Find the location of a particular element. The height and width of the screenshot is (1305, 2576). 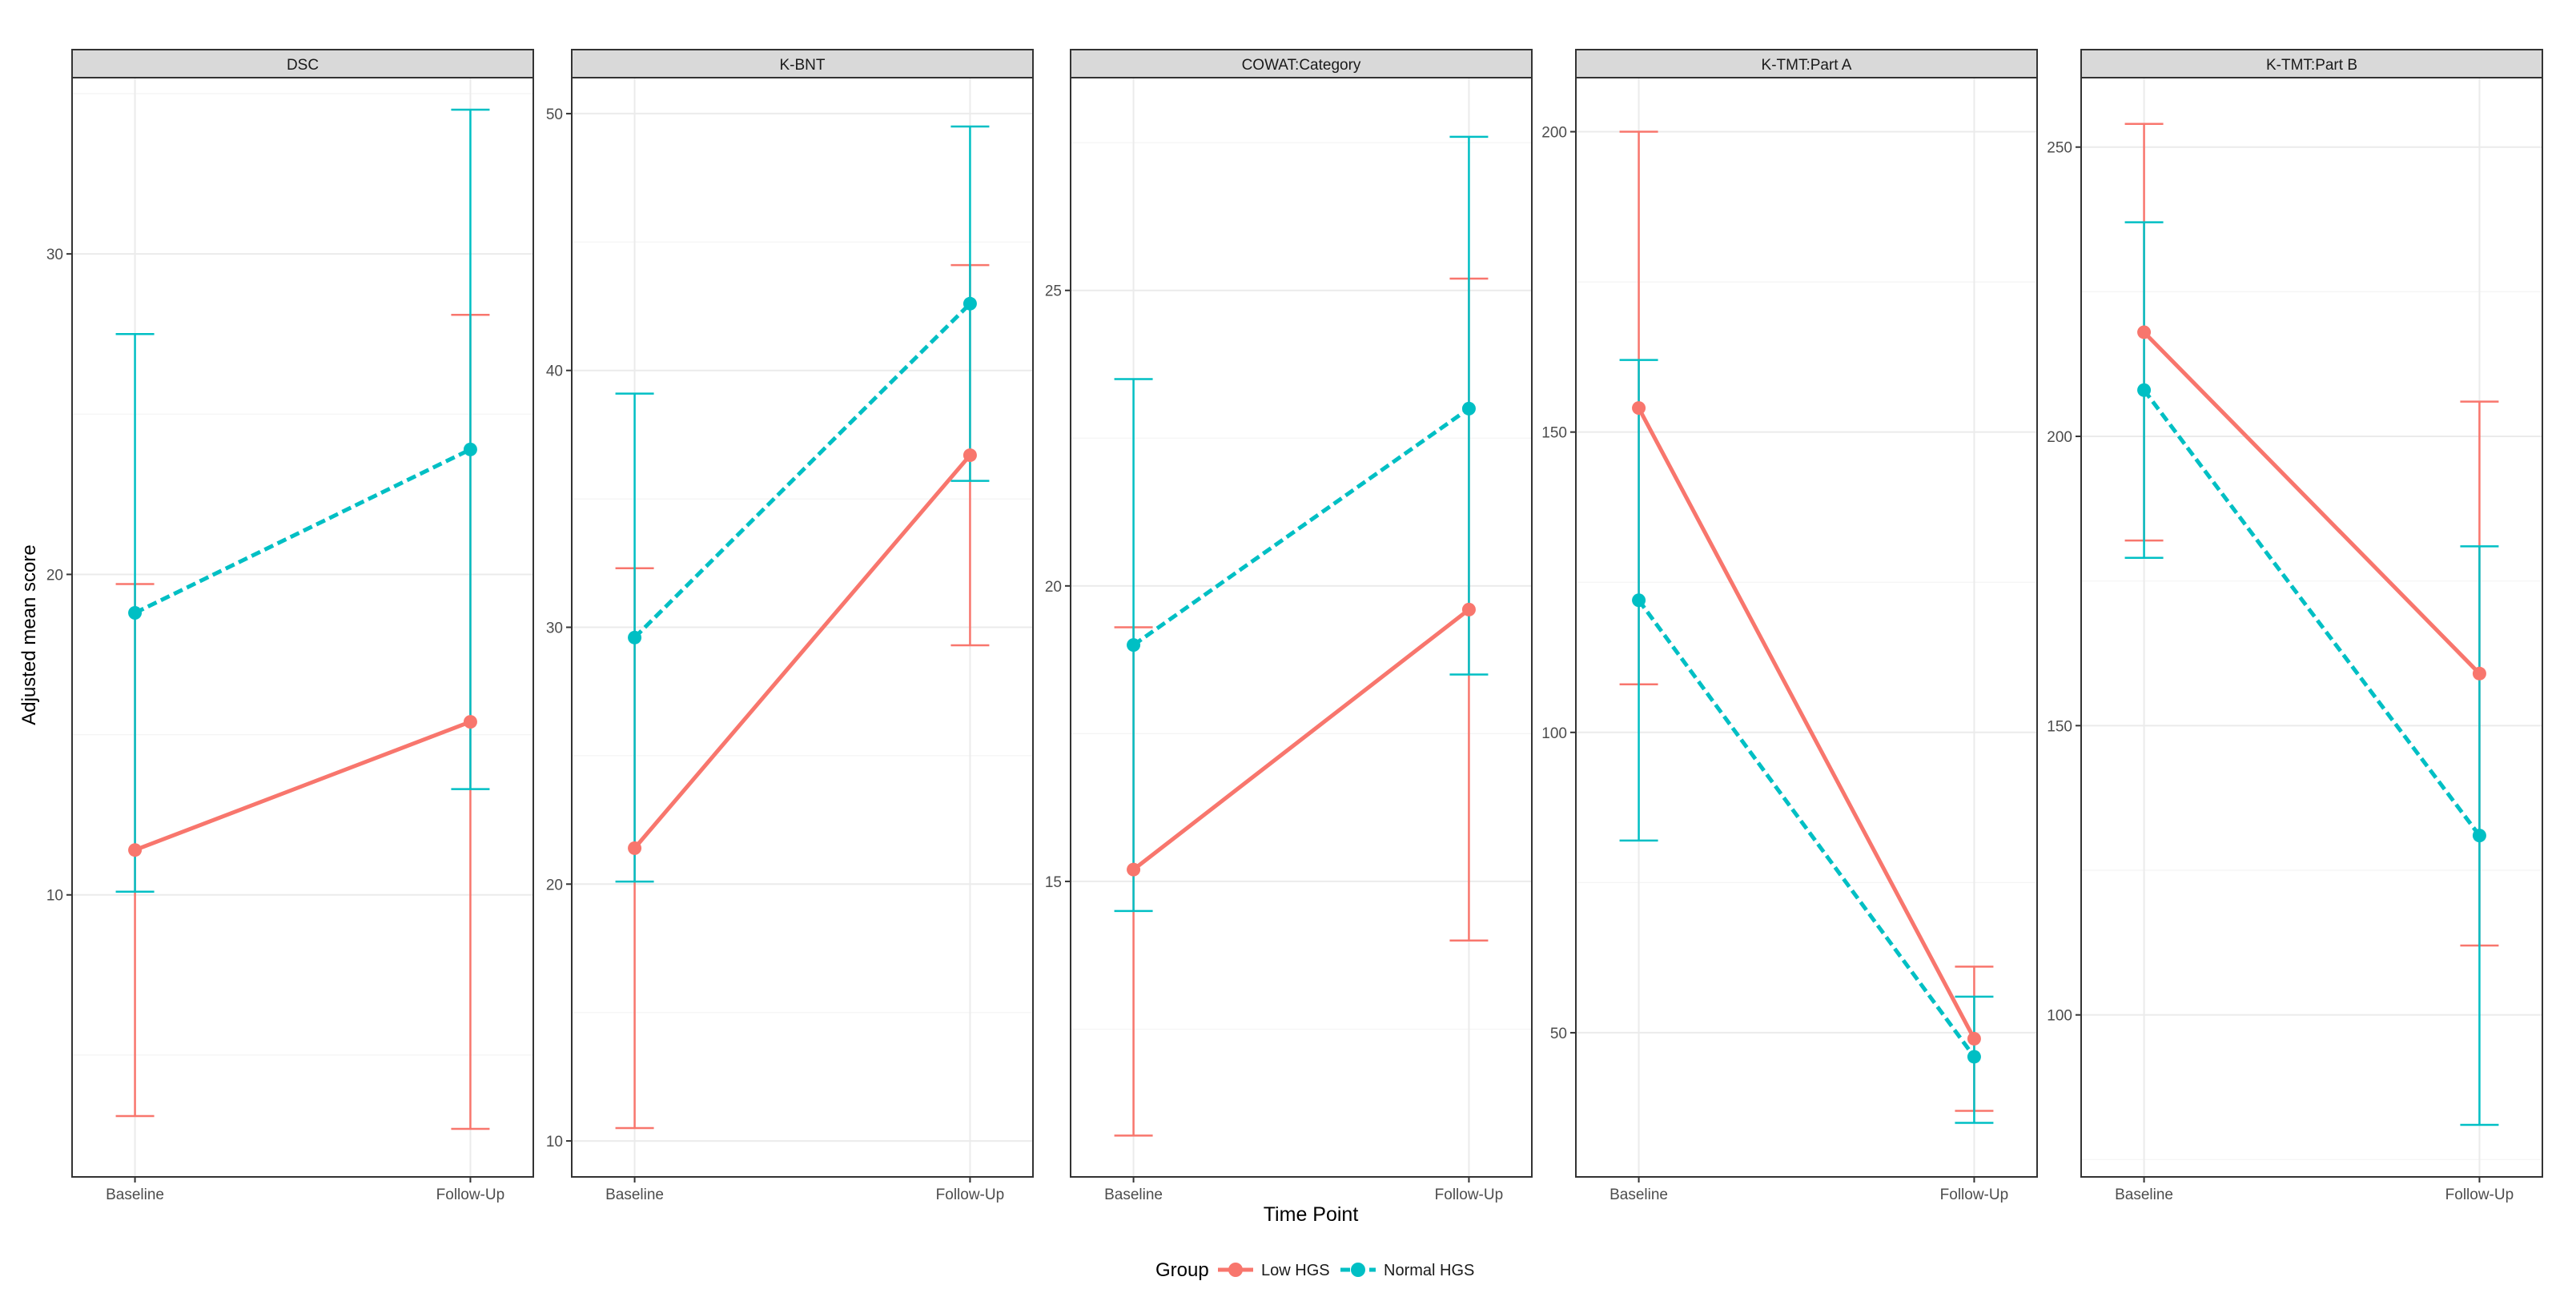

legend-key-low-hgs is located at coordinates (1235, 1270).